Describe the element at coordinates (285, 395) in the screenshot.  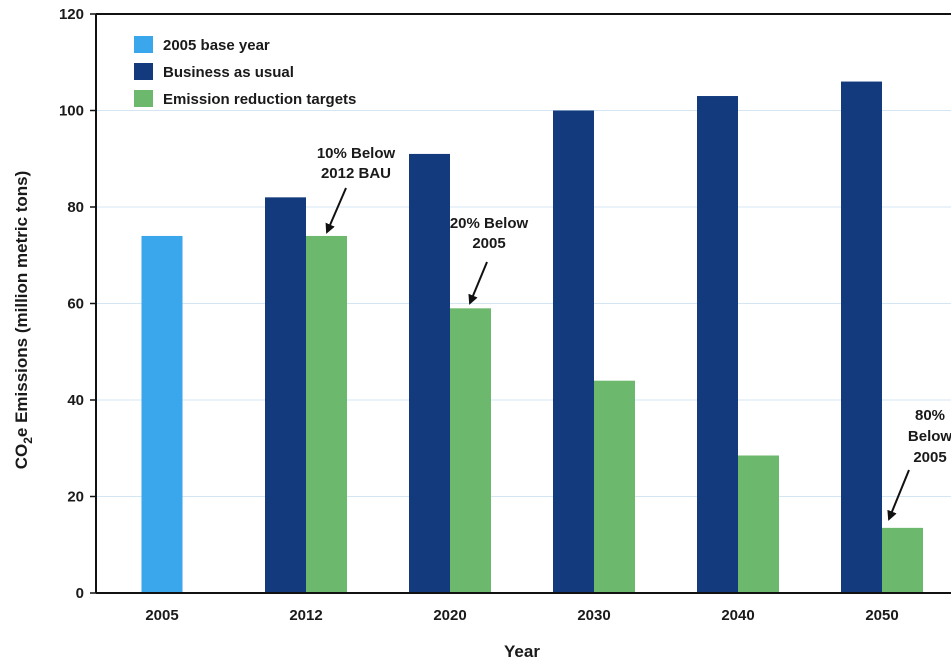
I see `bar-business-as-usual-2012` at that location.